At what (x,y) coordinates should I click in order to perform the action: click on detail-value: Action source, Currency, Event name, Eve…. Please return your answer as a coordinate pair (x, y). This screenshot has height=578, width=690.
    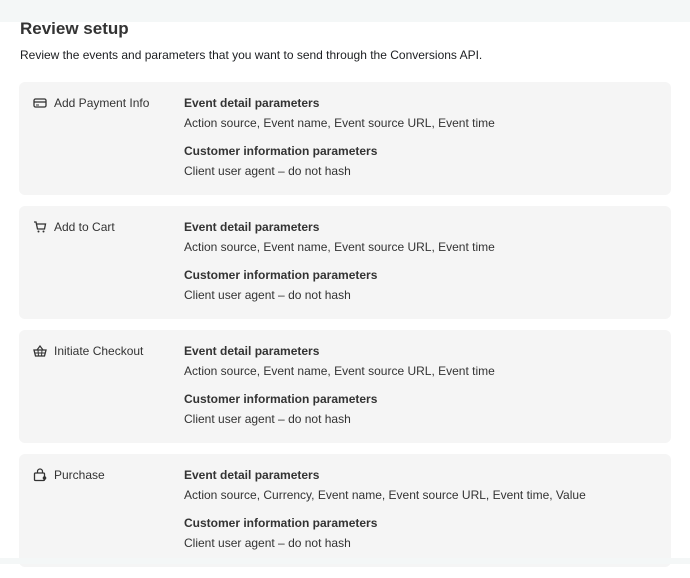
    Looking at the image, I should click on (385, 495).